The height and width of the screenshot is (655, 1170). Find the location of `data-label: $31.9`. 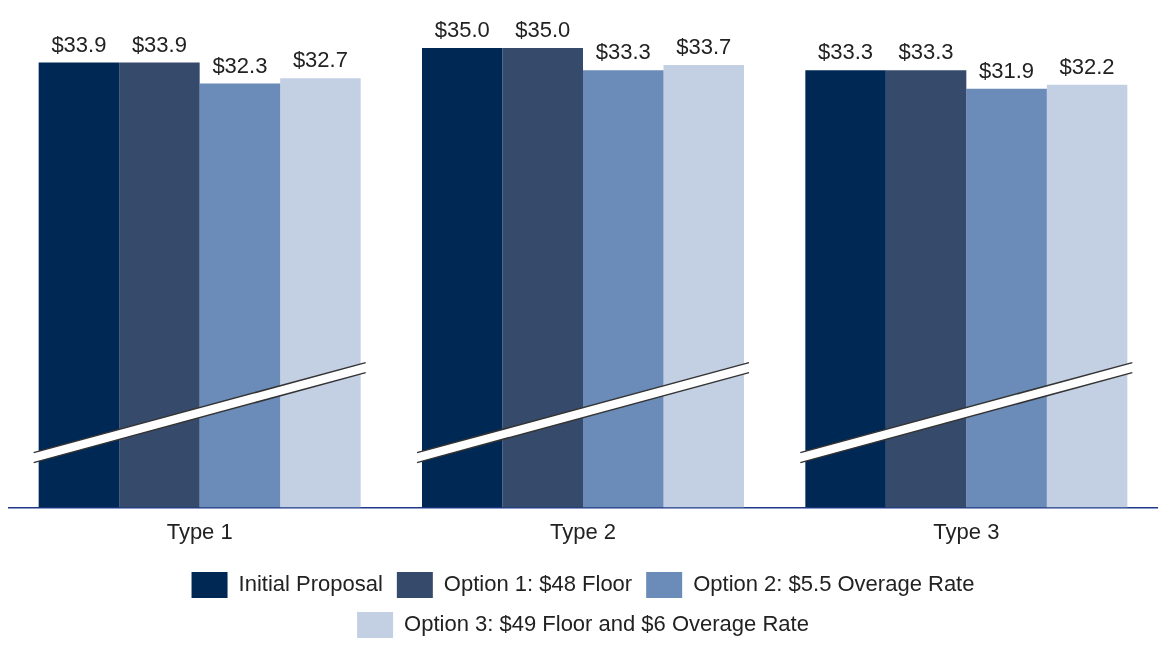

data-label: $31.9 is located at coordinates (1007, 70).